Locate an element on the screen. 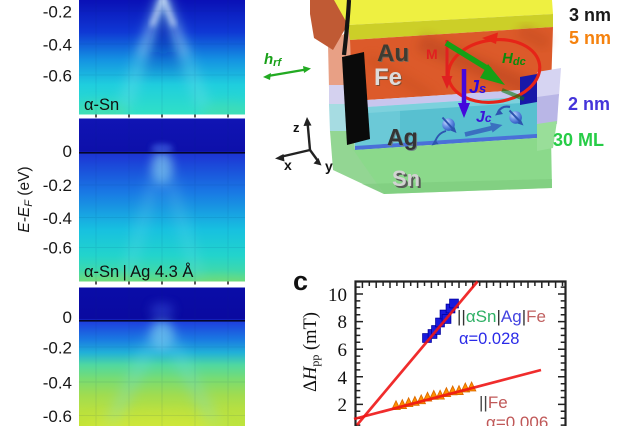 The width and height of the screenshot is (630, 426). svg-text: ||αSn|Ag|Fe is located at coordinates (501, 316).